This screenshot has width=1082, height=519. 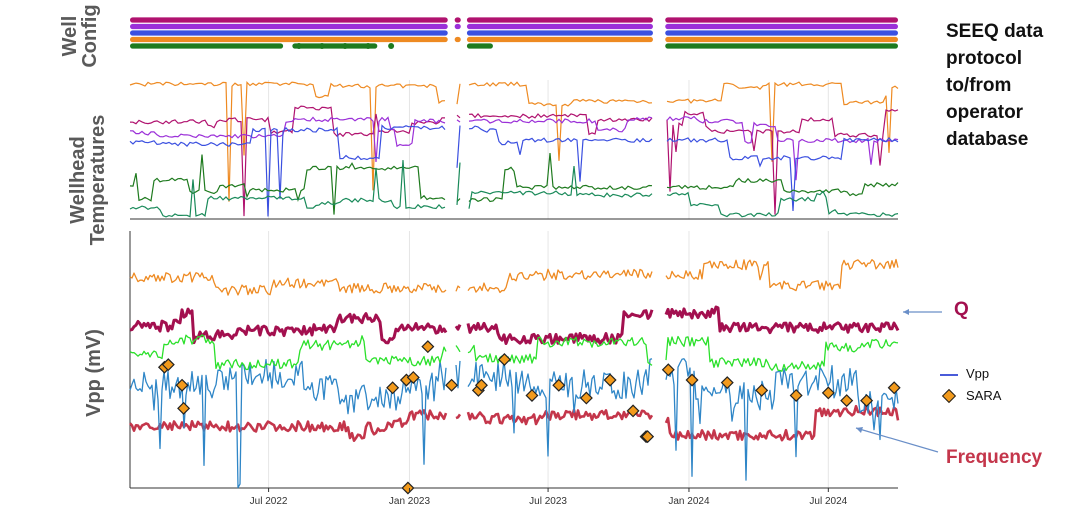 What do you see at coordinates (94, 373) in the screenshot?
I see `panel3-label: Vpp (mV)` at bounding box center [94, 373].